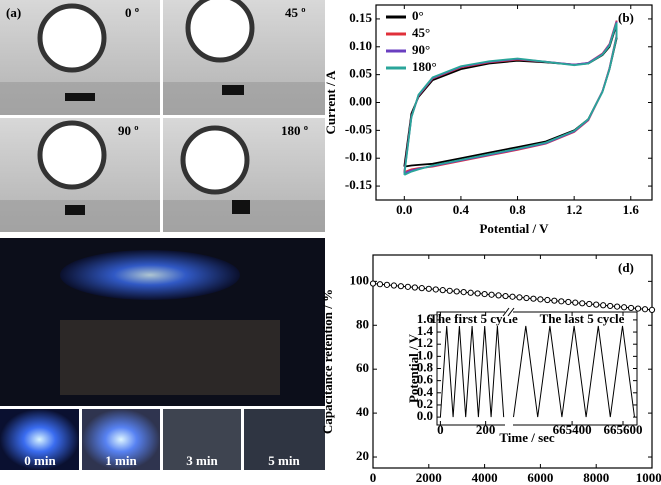  What do you see at coordinates (473, 318) in the screenshot?
I see `inset-annotation: The first 5 cycle` at bounding box center [473, 318].